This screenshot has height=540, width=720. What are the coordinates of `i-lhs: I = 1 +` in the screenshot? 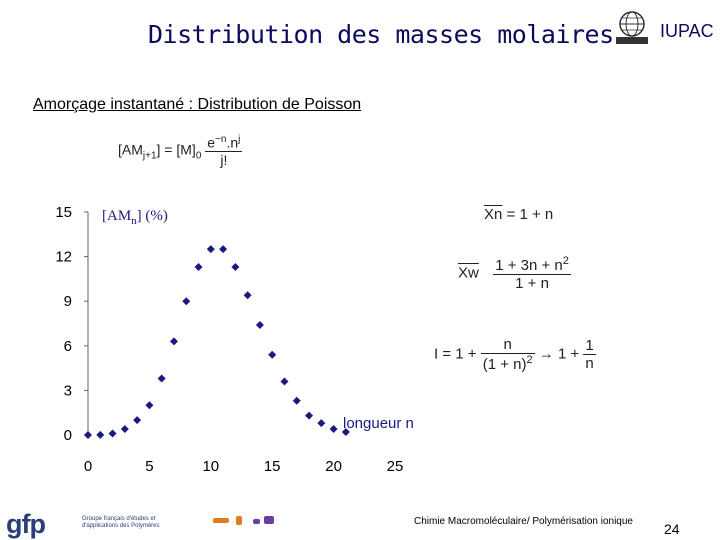 It's located at (455, 354).